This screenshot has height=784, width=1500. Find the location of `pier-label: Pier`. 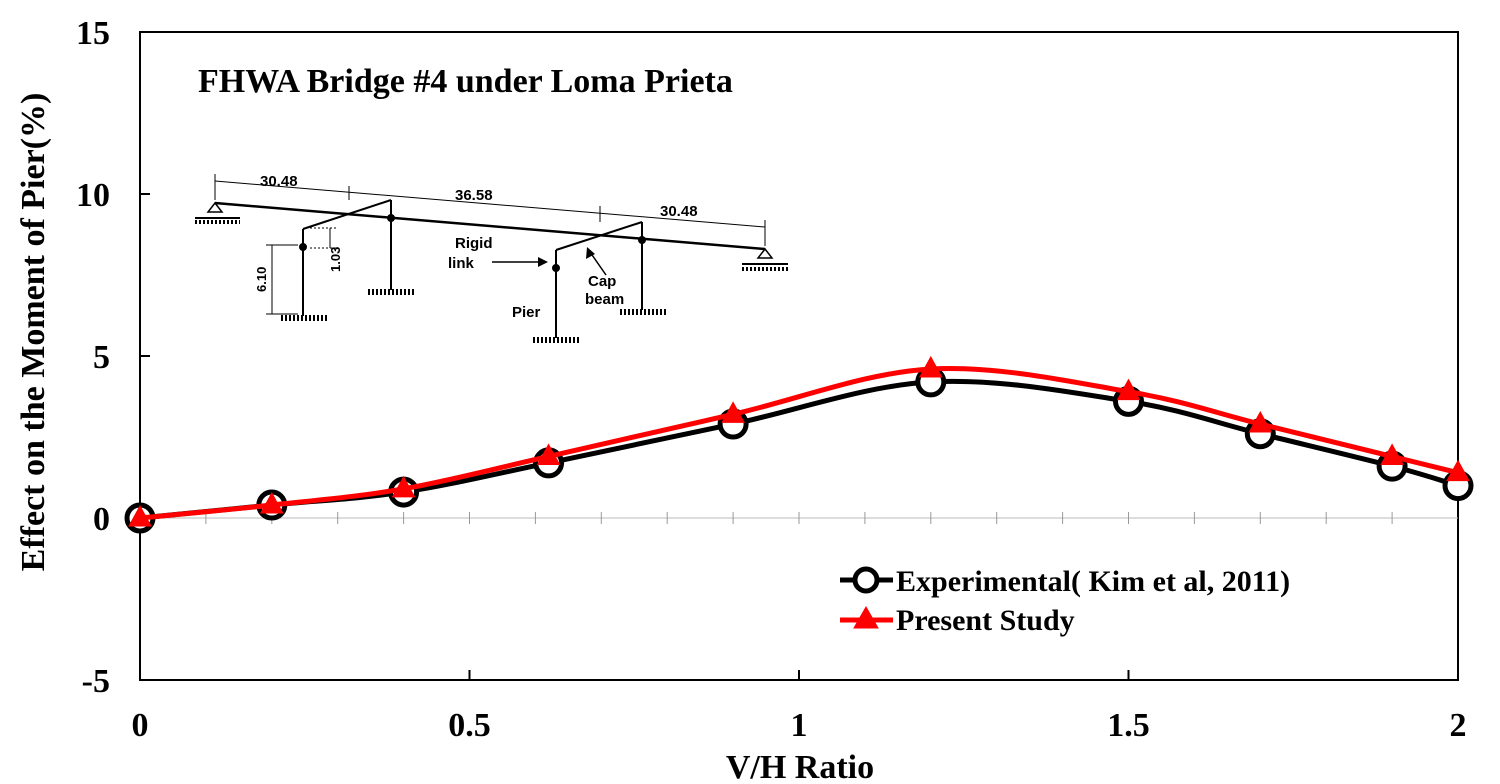

pier-label: Pier is located at coordinates (526, 312).